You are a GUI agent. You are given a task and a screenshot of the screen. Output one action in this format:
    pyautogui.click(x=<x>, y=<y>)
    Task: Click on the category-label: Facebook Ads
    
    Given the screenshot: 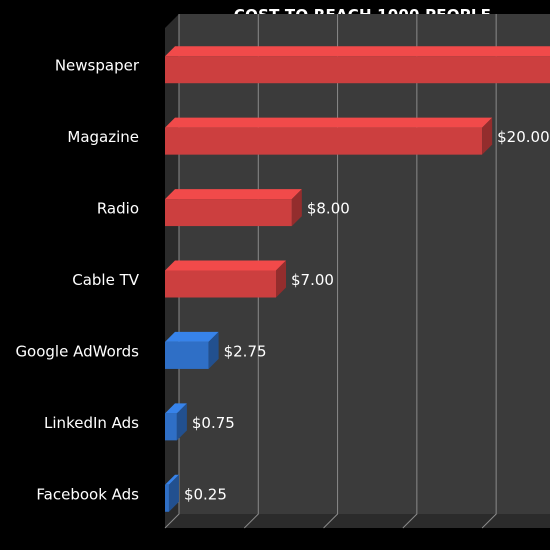 What is the action you would take?
    pyautogui.click(x=87, y=494)
    